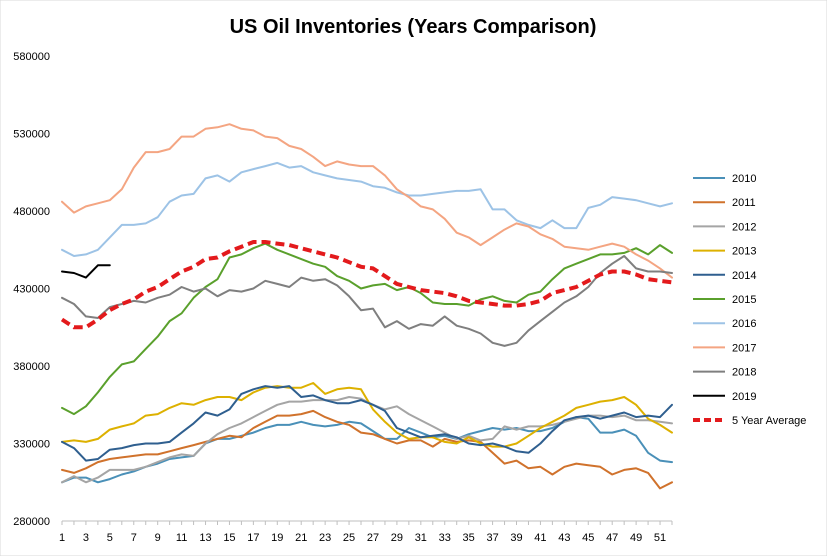 This screenshot has width=827, height=556. Describe the element at coordinates (301, 538) in the screenshot. I see `x-tick-label: 21` at that location.